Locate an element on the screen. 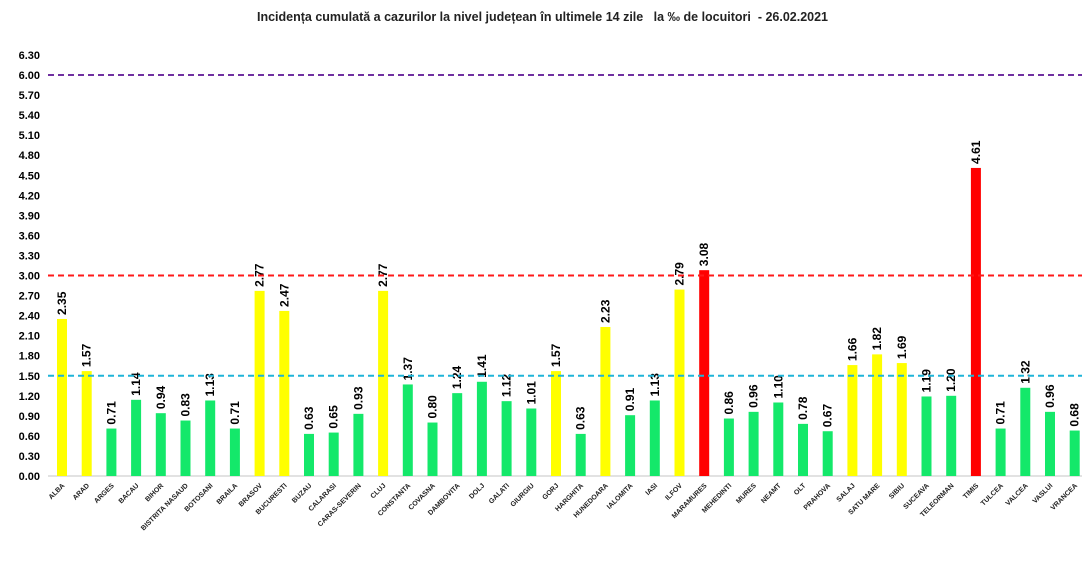 This screenshot has width=1085, height=563. bar-arad is located at coordinates (86, 423).